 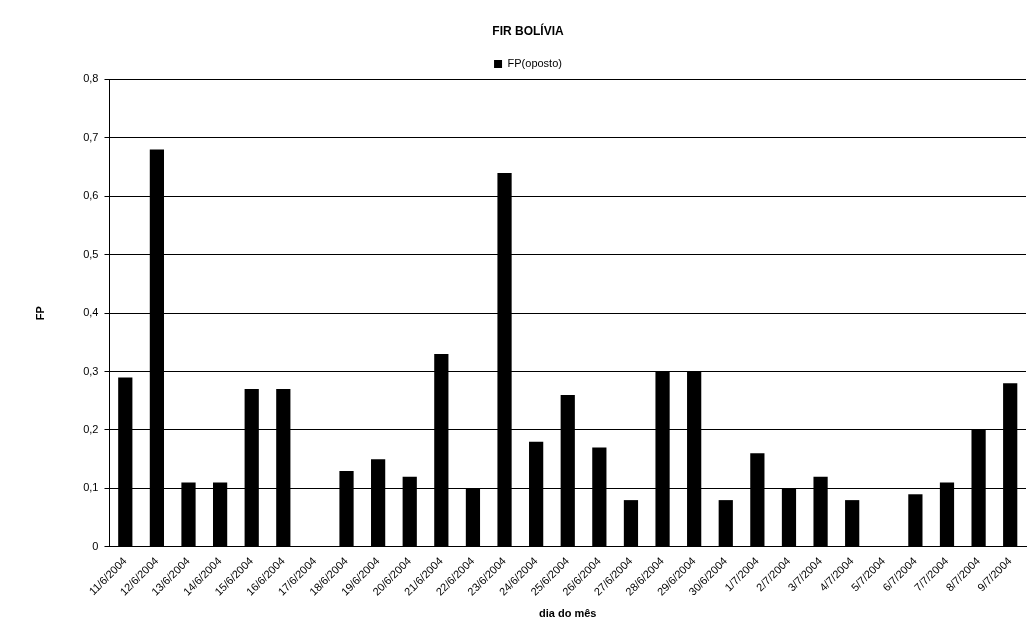 What do you see at coordinates (568, 613) in the screenshot?
I see `x-axis-title: dia do mês` at bounding box center [568, 613].